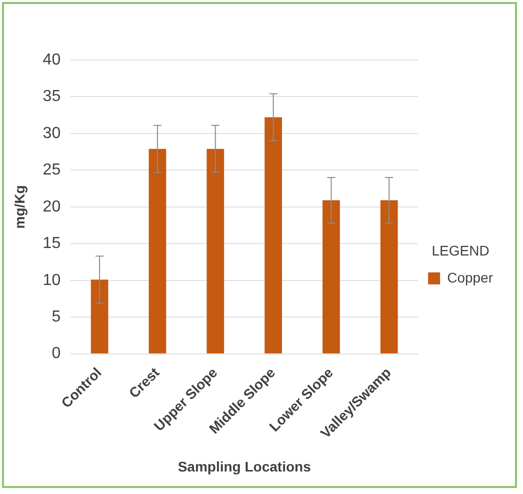 Image resolution: width=523 pixels, height=494 pixels. What do you see at coordinates (51, 207) in the screenshot?
I see `y-tick-label: 20` at bounding box center [51, 207].